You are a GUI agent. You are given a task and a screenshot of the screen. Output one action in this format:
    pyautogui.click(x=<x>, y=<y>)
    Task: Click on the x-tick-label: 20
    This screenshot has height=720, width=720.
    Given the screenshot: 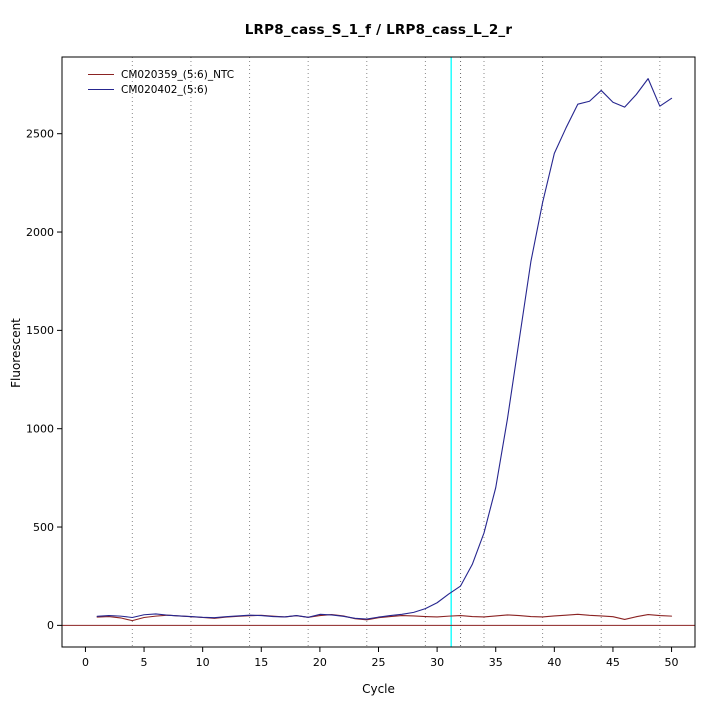 What is the action you would take?
    pyautogui.click(x=320, y=662)
    